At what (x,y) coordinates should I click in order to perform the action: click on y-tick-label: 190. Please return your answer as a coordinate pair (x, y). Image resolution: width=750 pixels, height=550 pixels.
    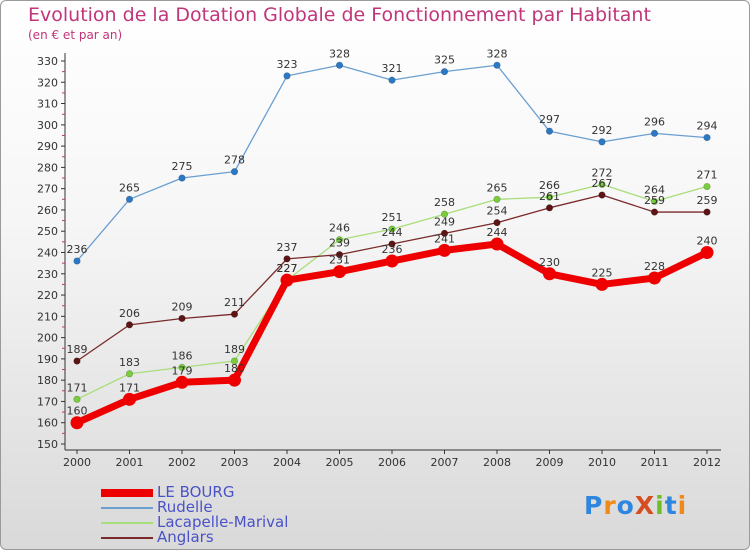
    Looking at the image, I should click on (47, 359).